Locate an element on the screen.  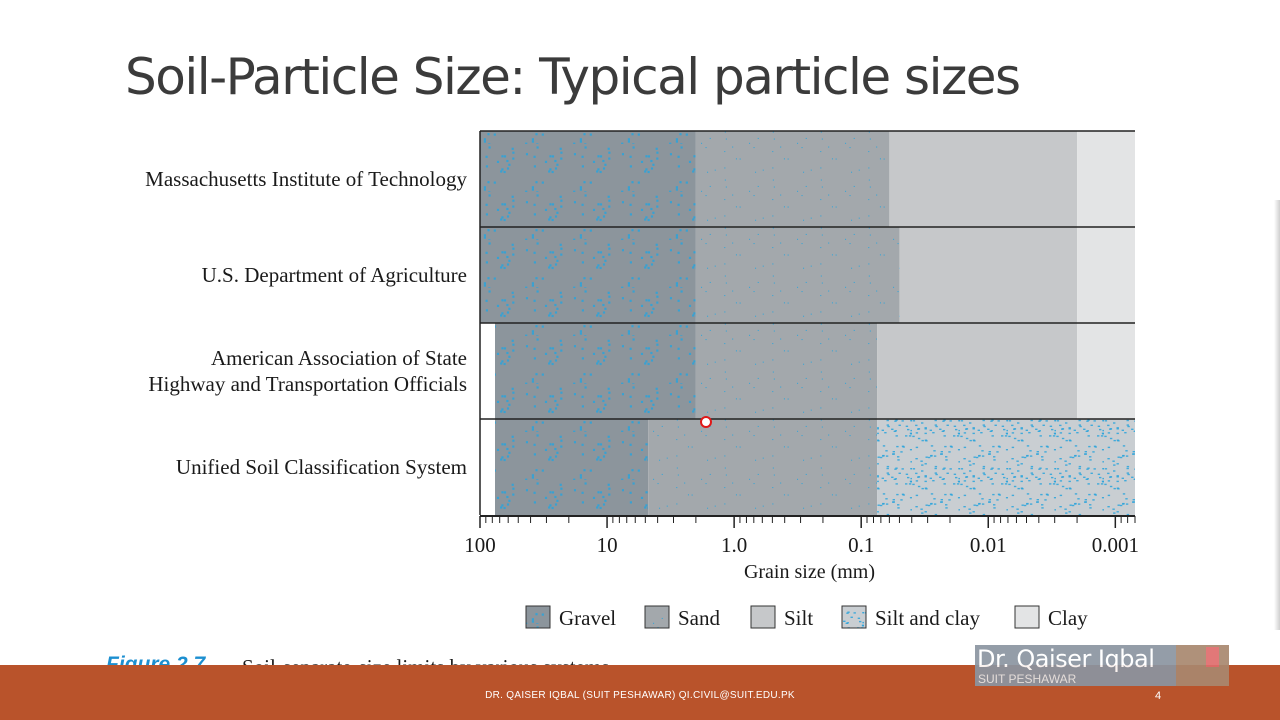
system-label: Unified Soil Classification System is located at coordinates (321, 467).